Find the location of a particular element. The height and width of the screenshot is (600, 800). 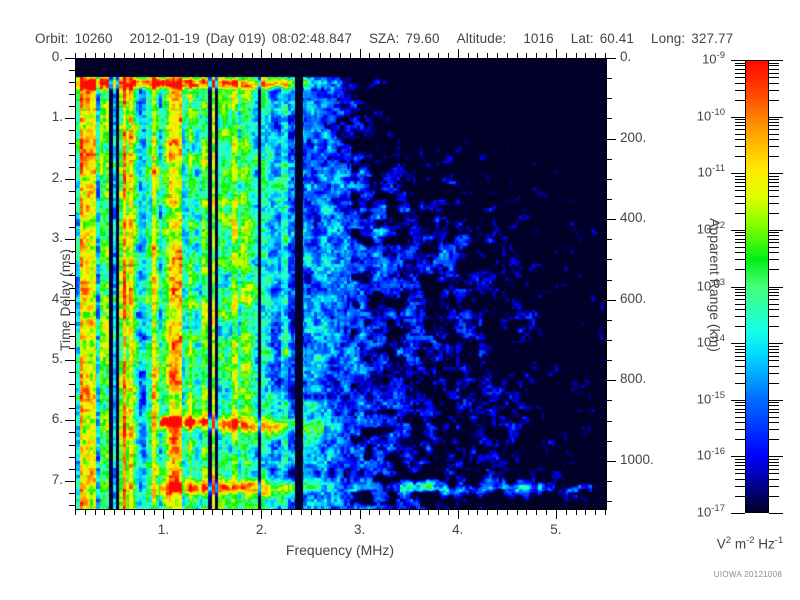

units-v-exponent: 2 is located at coordinates (728, 540).